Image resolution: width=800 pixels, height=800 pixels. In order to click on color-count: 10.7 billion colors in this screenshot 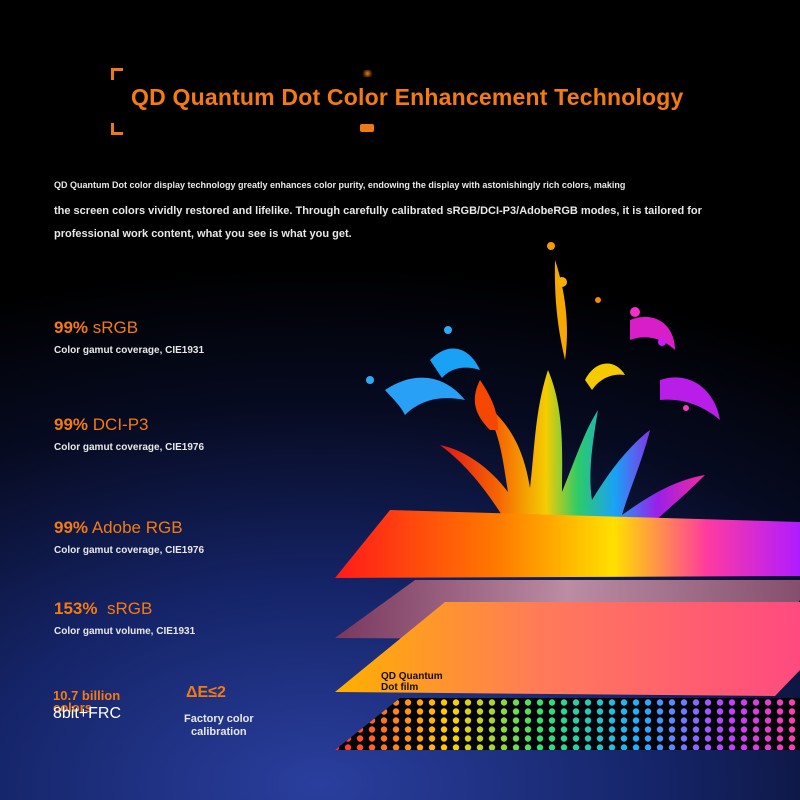, I will do `click(87, 701)`.